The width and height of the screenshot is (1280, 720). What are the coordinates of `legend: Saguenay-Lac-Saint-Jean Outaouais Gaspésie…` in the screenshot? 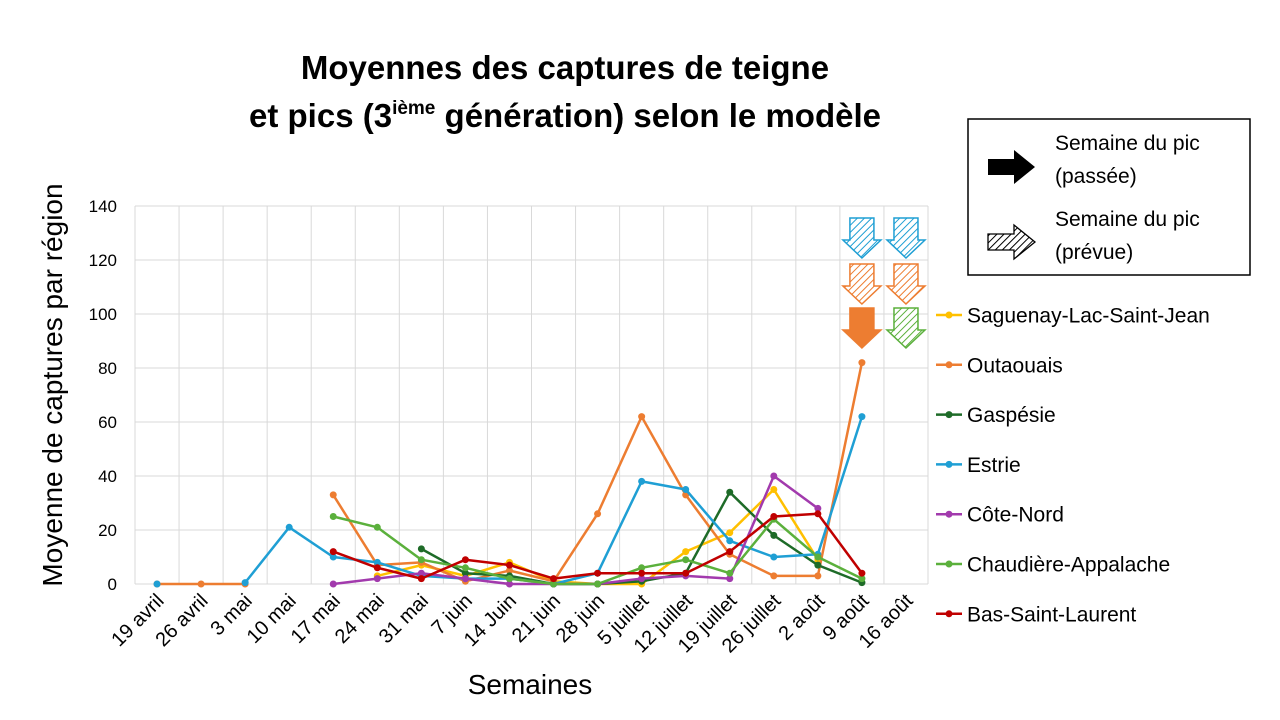 It's located at (1073, 465).